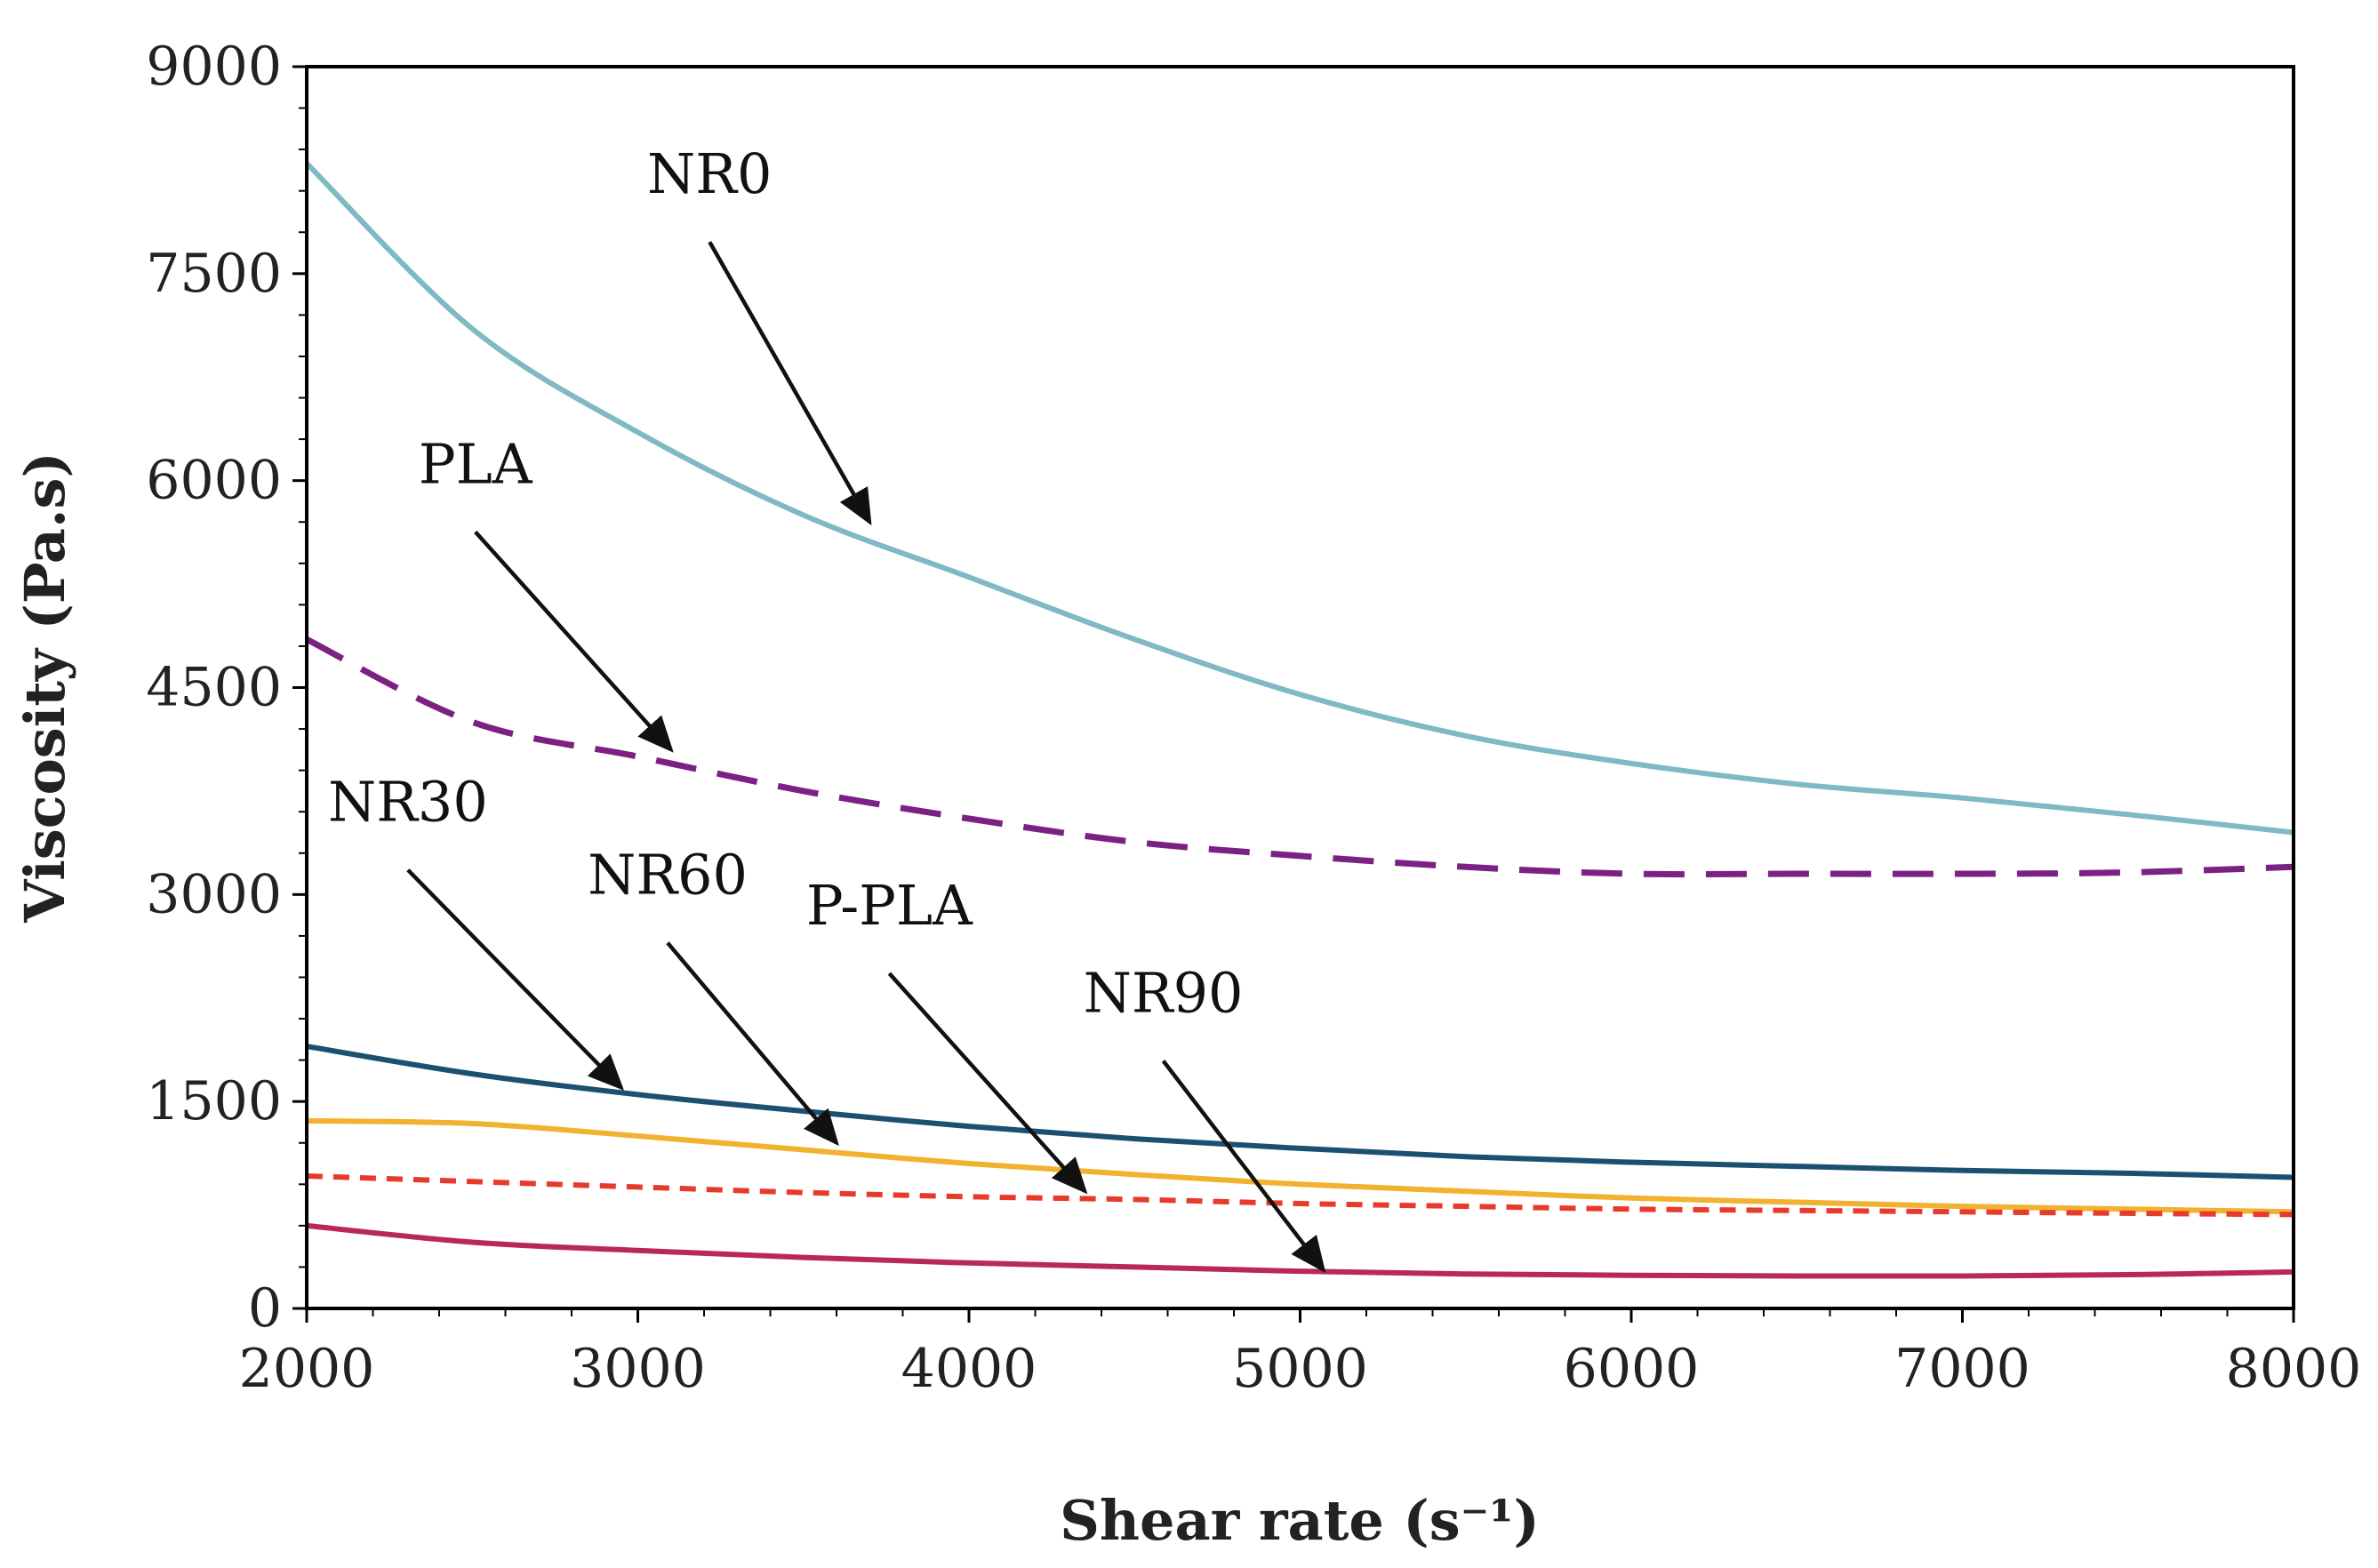  I want to click on y-tick-label: 4500, so click(214, 688).